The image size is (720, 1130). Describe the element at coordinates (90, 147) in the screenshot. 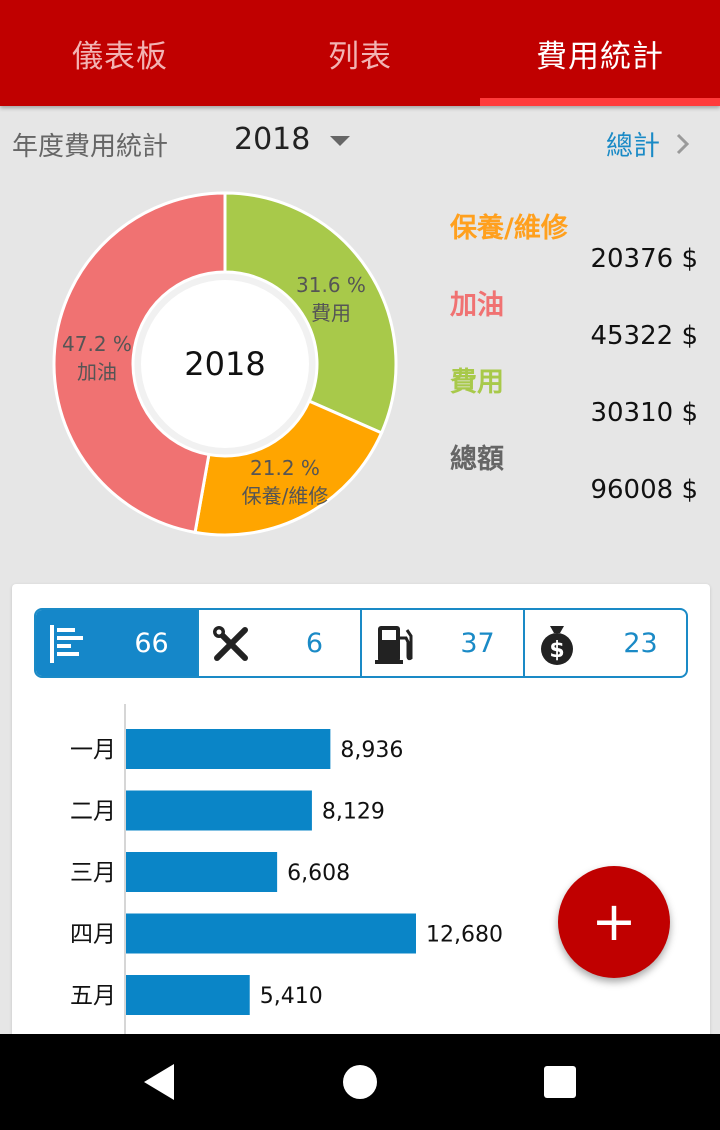

I see `page-title: 年度費用統計` at that location.